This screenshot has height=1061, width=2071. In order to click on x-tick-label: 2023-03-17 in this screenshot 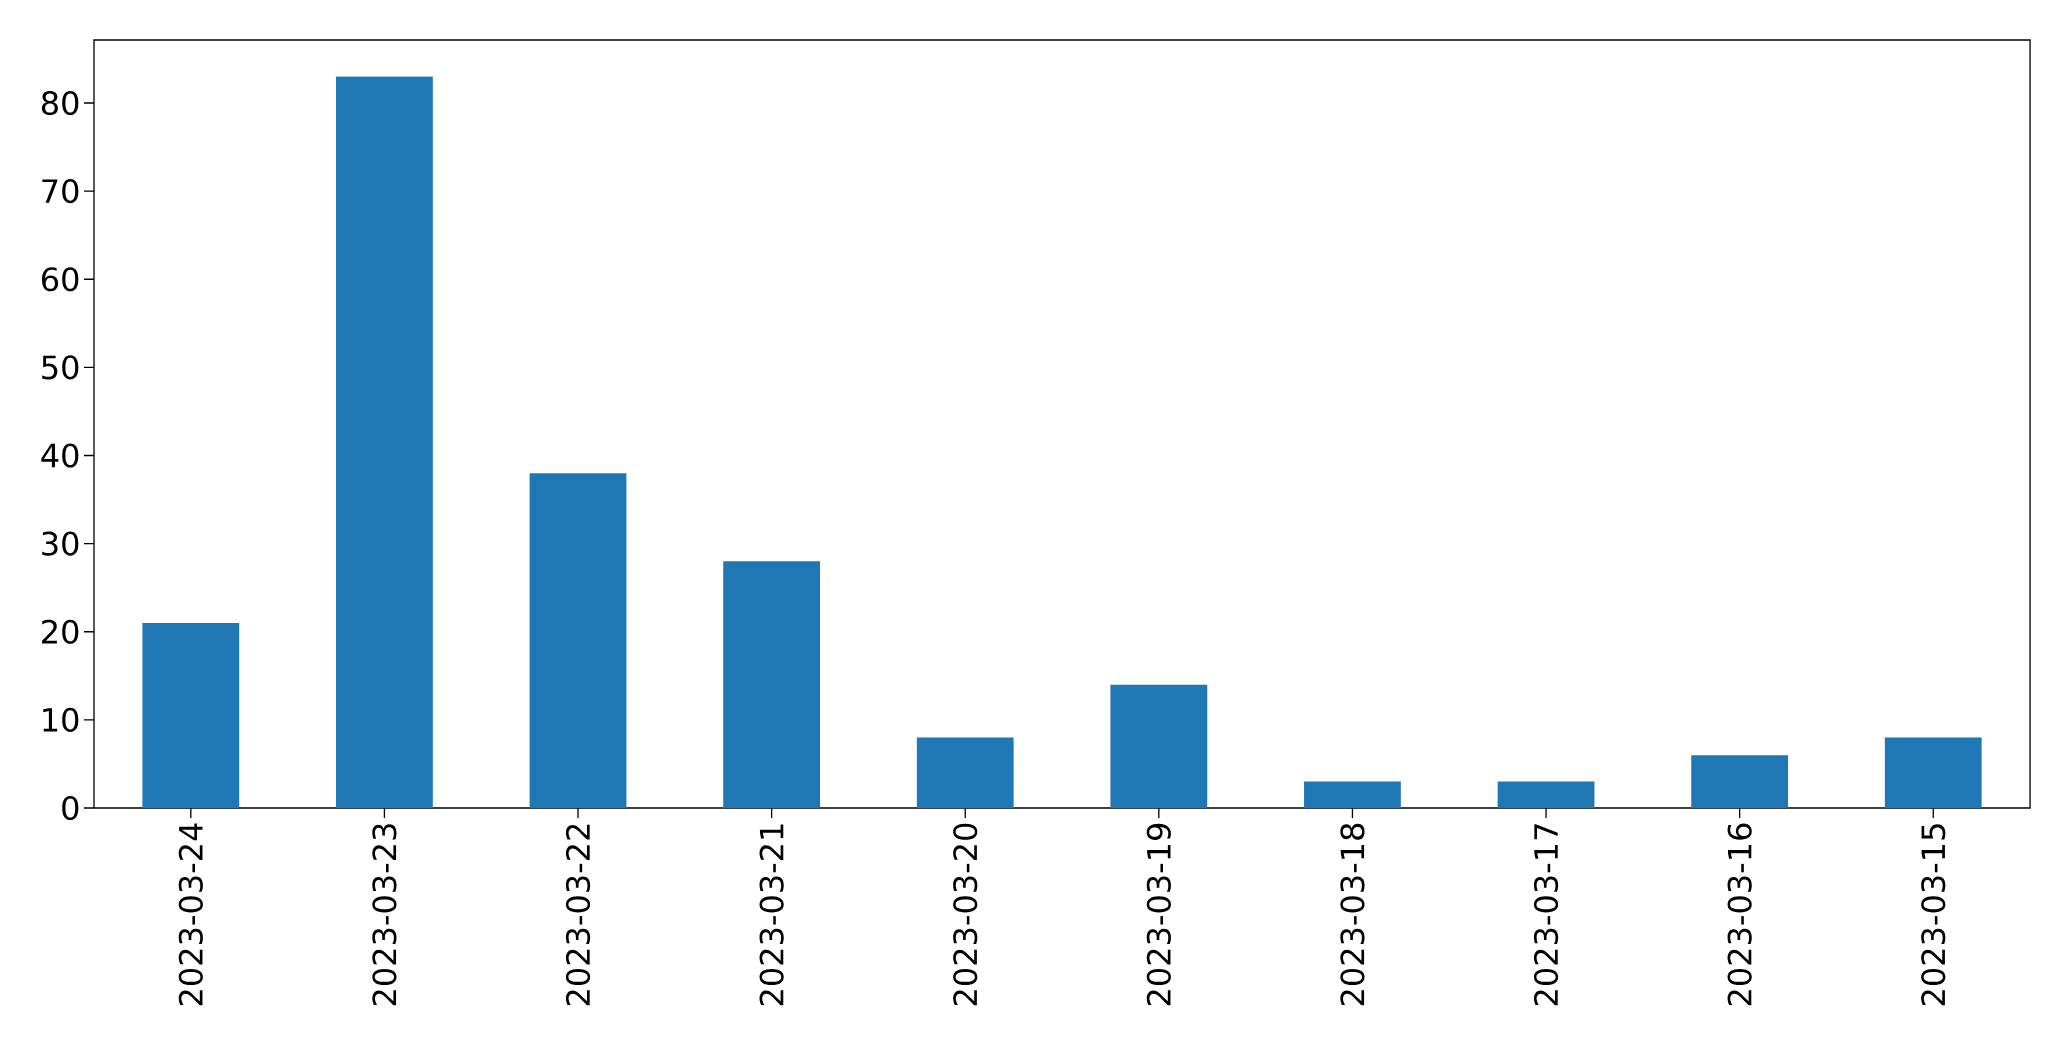, I will do `click(1546, 915)`.